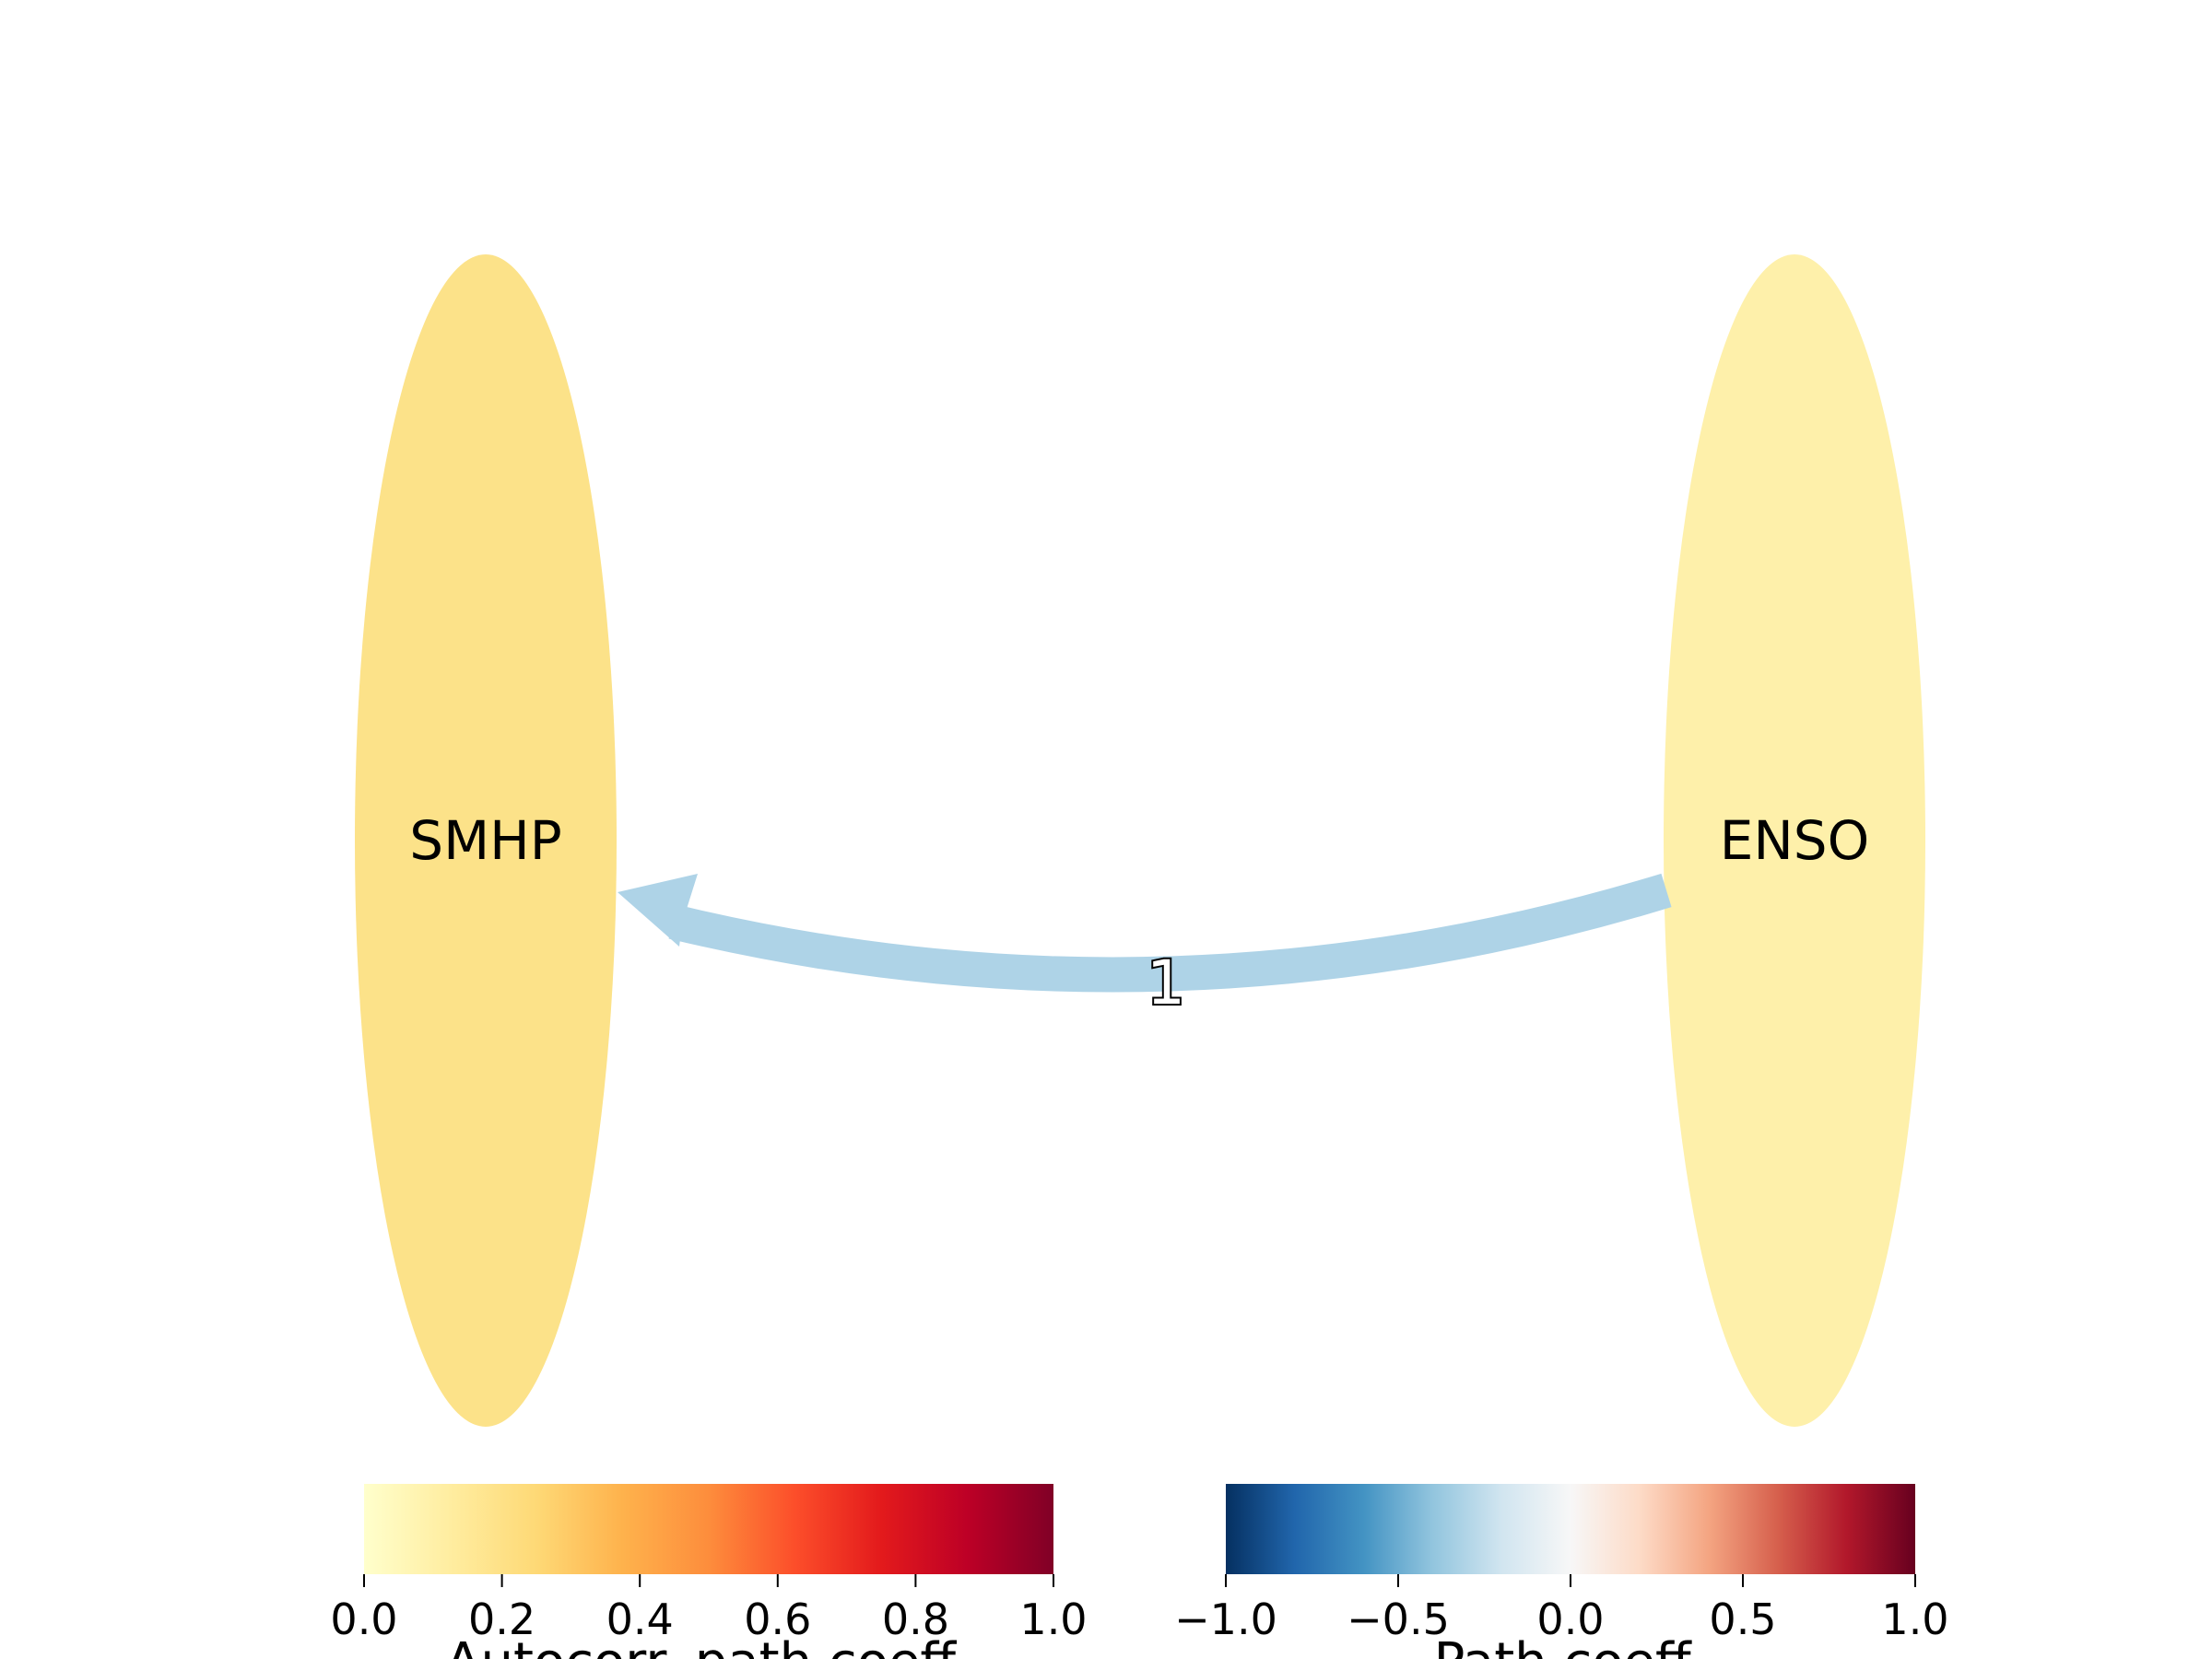 This screenshot has width=2212, height=1659. I want to click on colorbar-autocorr: 0.0 0.2 0.4 0.6 0.8 1.0 Autocorr. path coeff., so click(709, 1571).